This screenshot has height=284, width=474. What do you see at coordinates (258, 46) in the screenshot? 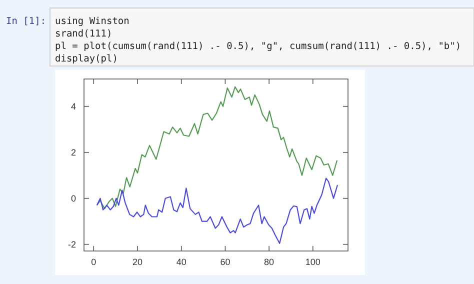
I see `text: pl = plot(cumsum(rand(111) .- 0.5), "g", cumsum(rand(111) .- 0.5), "b")` at bounding box center [258, 46].